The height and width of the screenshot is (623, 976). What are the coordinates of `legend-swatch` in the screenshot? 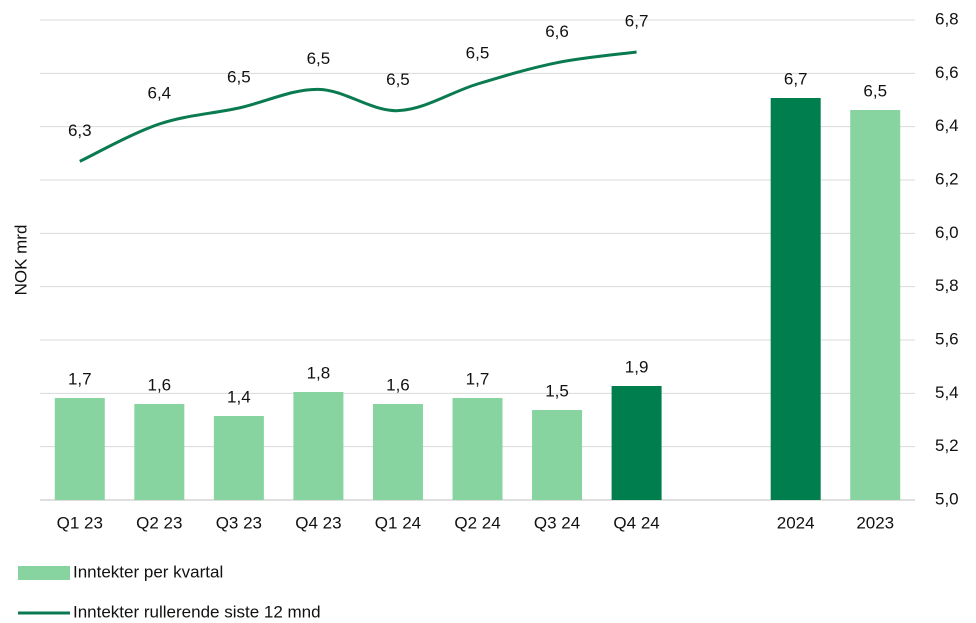 It's located at (44, 573).